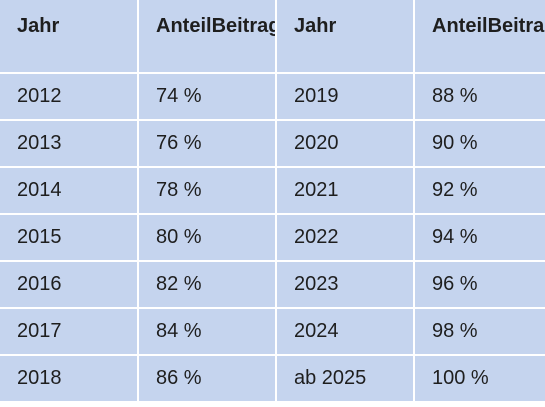  What do you see at coordinates (207, 143) in the screenshot?
I see `share-cell: 76 %` at bounding box center [207, 143].